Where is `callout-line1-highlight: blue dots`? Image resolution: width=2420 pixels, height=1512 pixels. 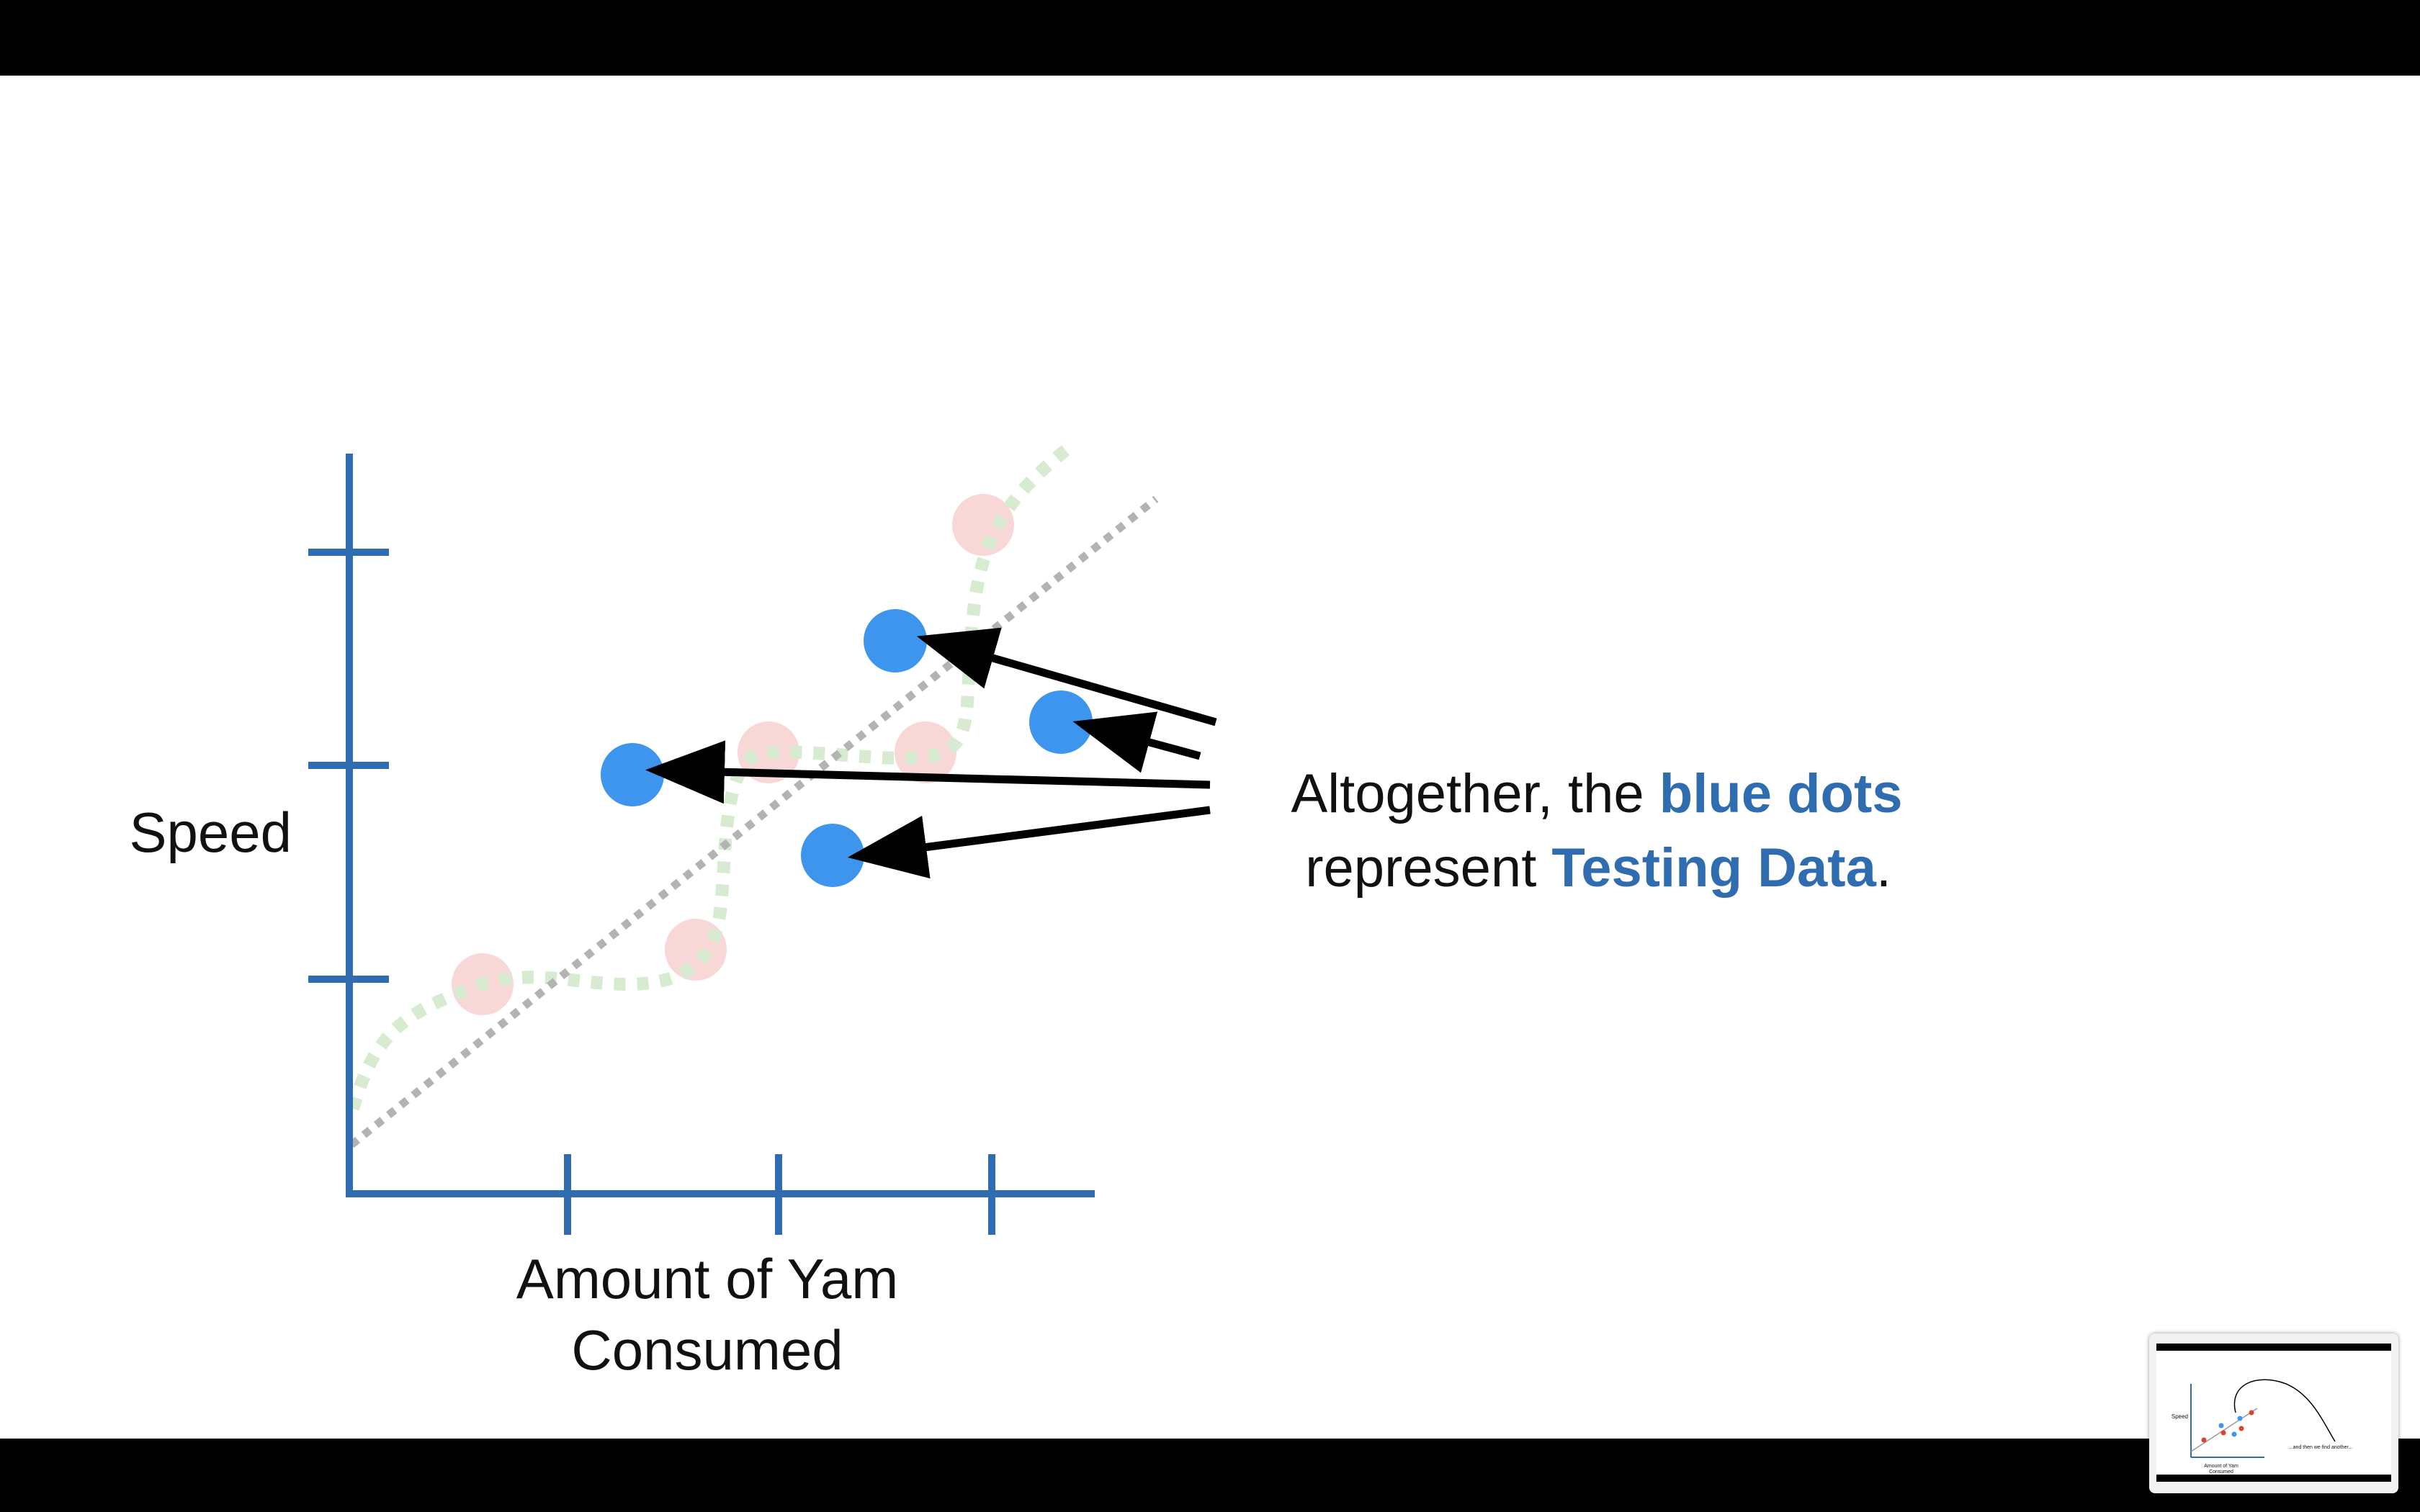
callout-line1-highlight: blue dots is located at coordinates (1781, 793).